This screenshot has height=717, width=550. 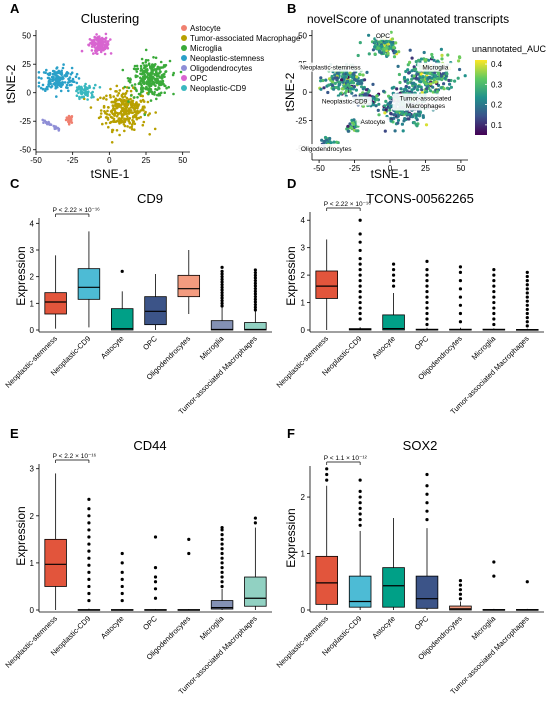 What do you see at coordinates (21, 275) in the screenshot?
I see `panel-c-ylabel: Expression` at bounding box center [21, 275].